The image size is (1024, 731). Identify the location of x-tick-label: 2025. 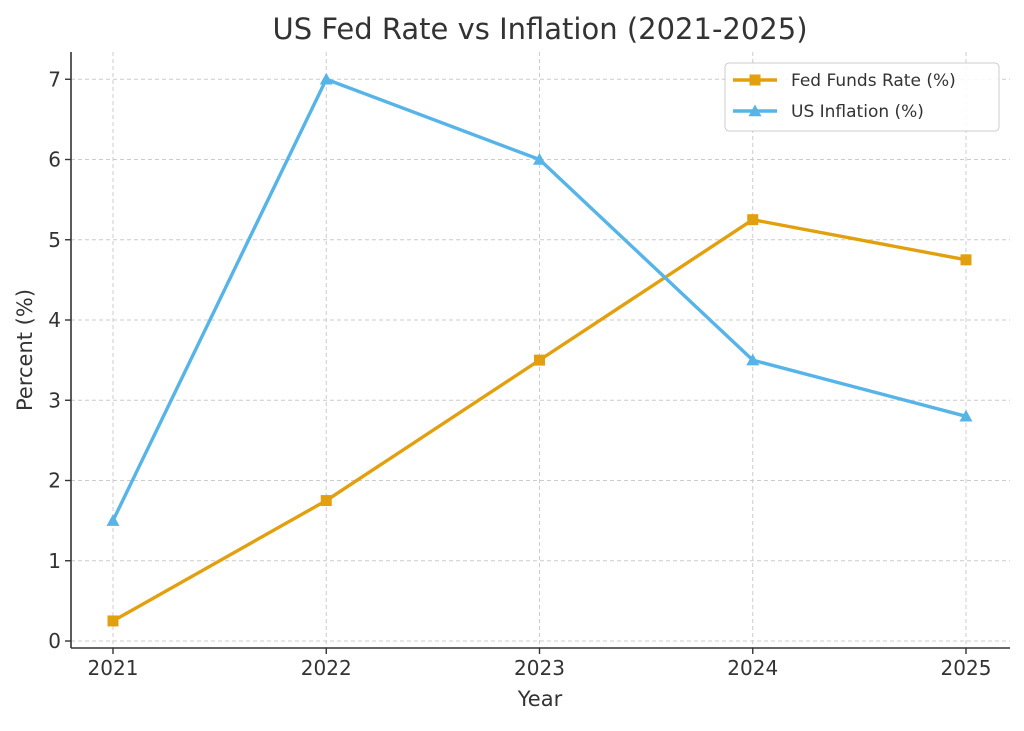
(966, 668).